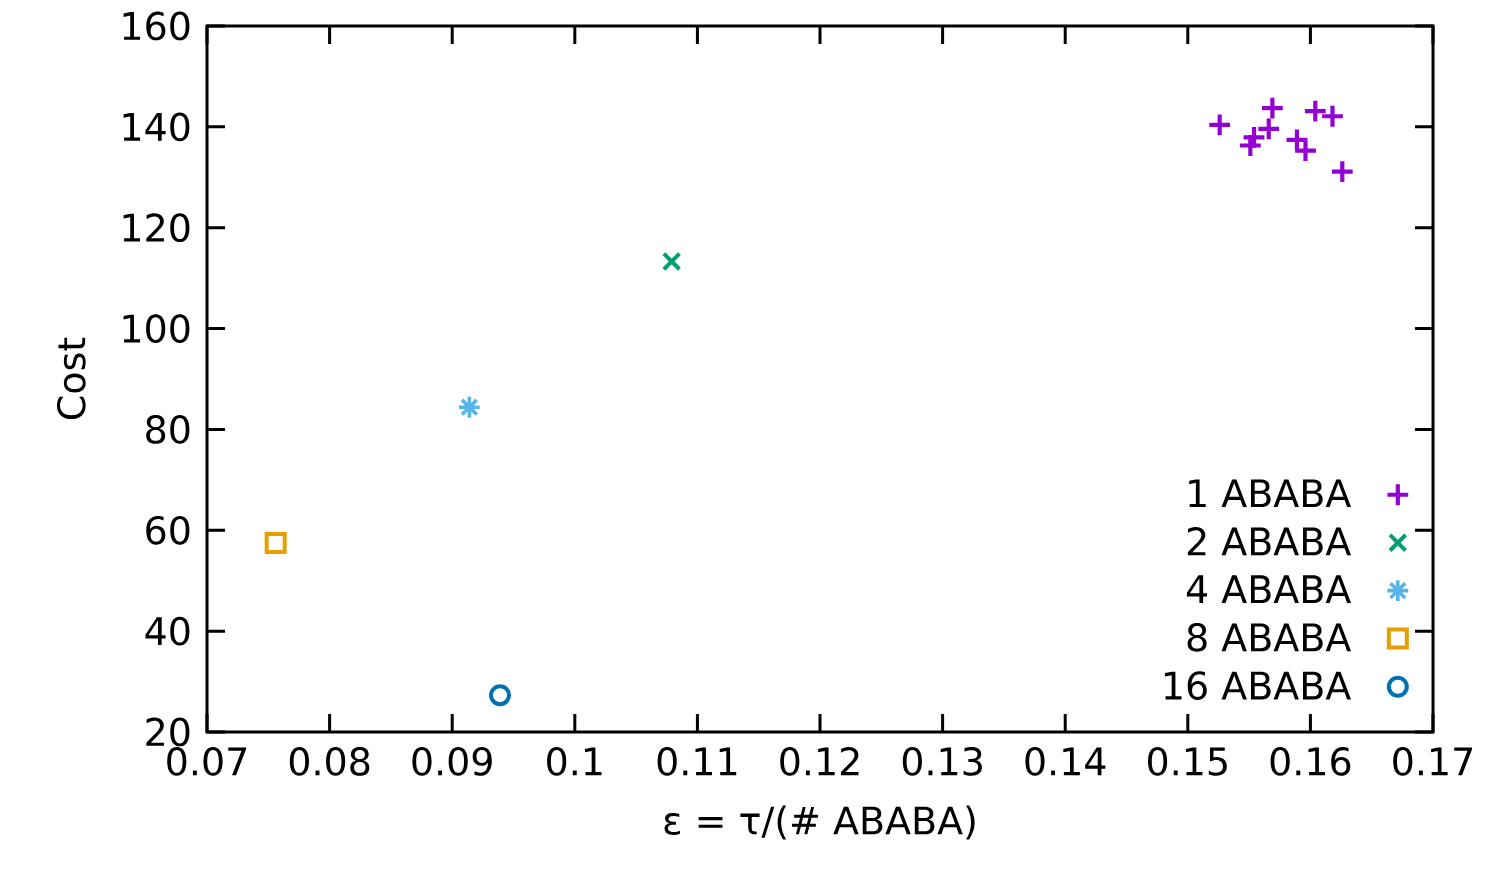  Describe the element at coordinates (1270, 493) in the screenshot. I see `legend-label: 1 ABABA` at that location.